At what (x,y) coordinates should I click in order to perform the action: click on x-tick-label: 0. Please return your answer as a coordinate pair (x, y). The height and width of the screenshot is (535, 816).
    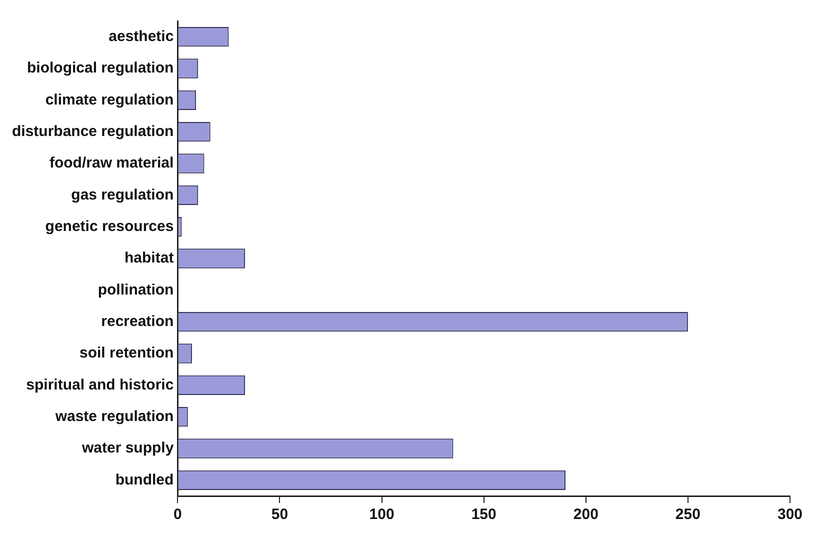
    Looking at the image, I should click on (178, 515).